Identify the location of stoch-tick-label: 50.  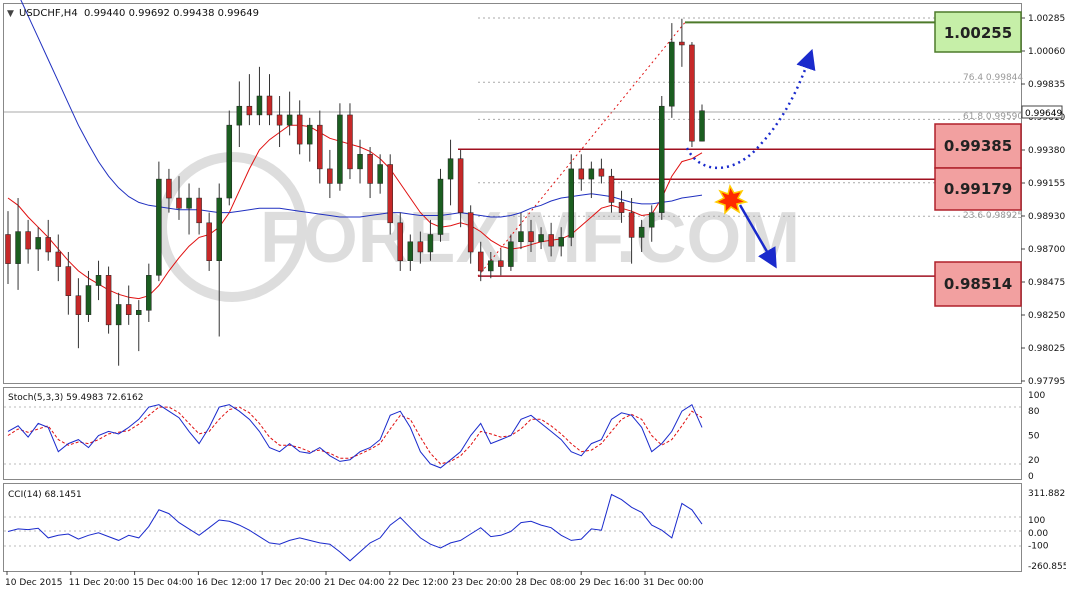
(1034, 437).